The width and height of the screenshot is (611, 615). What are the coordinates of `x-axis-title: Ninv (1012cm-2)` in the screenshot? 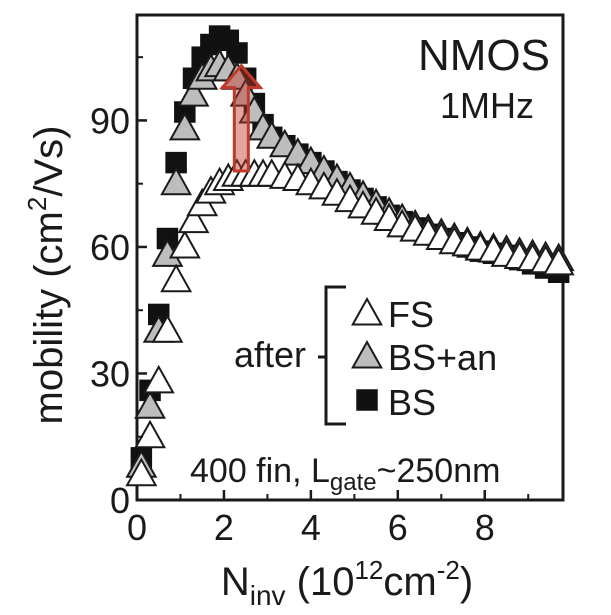 It's located at (347, 583).